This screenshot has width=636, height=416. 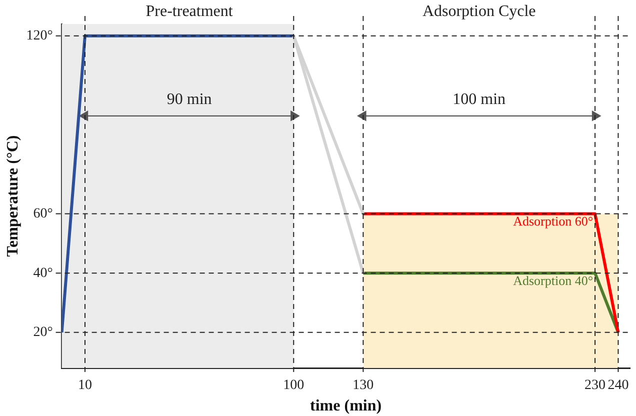 I want to click on y-tick-label: 20°, so click(x=43, y=332).